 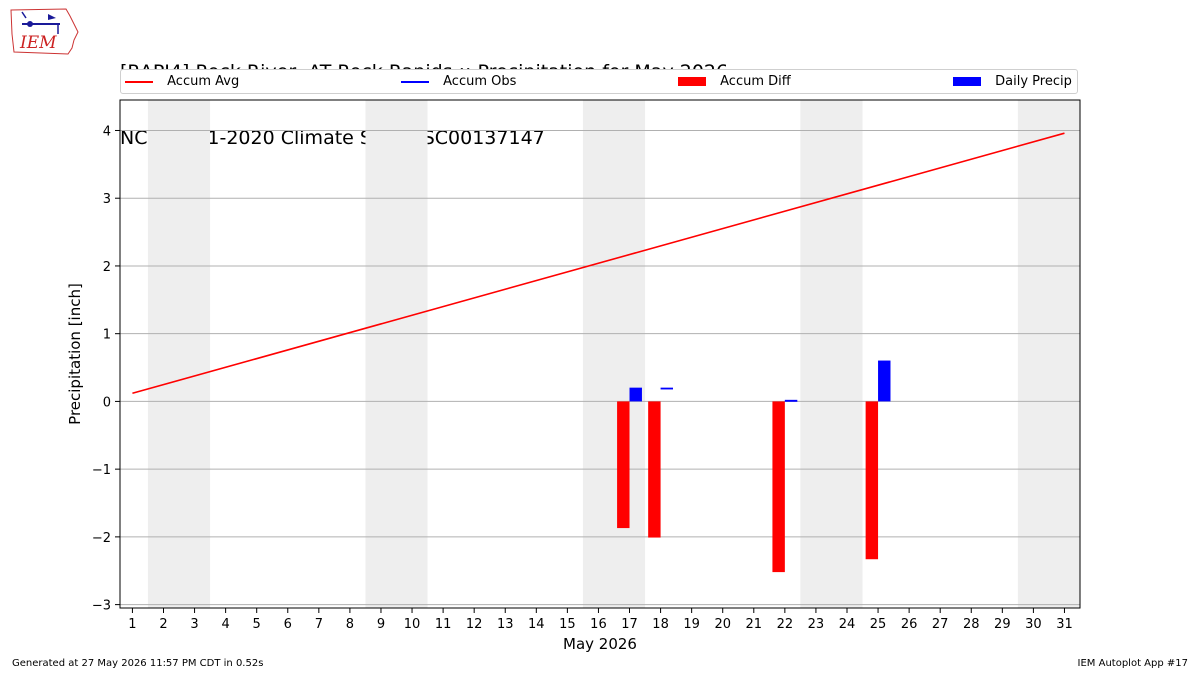 I want to click on x-tick-label: 29, so click(x=1002, y=624).